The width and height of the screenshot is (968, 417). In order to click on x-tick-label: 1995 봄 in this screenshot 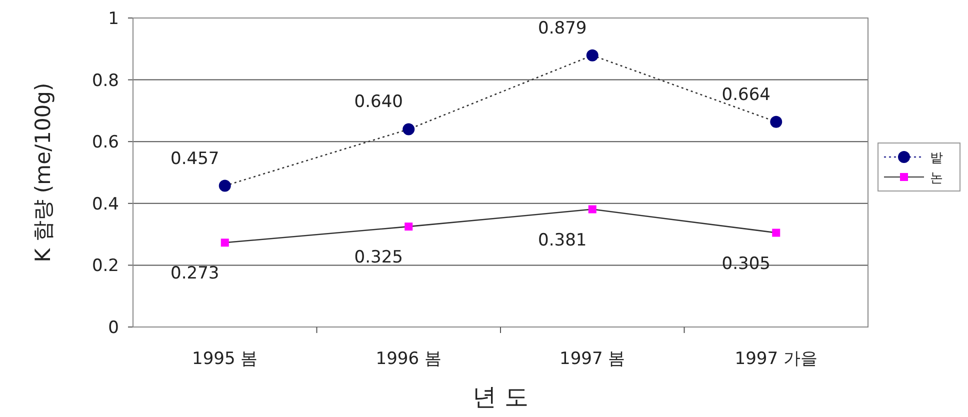, I will do `click(225, 359)`.